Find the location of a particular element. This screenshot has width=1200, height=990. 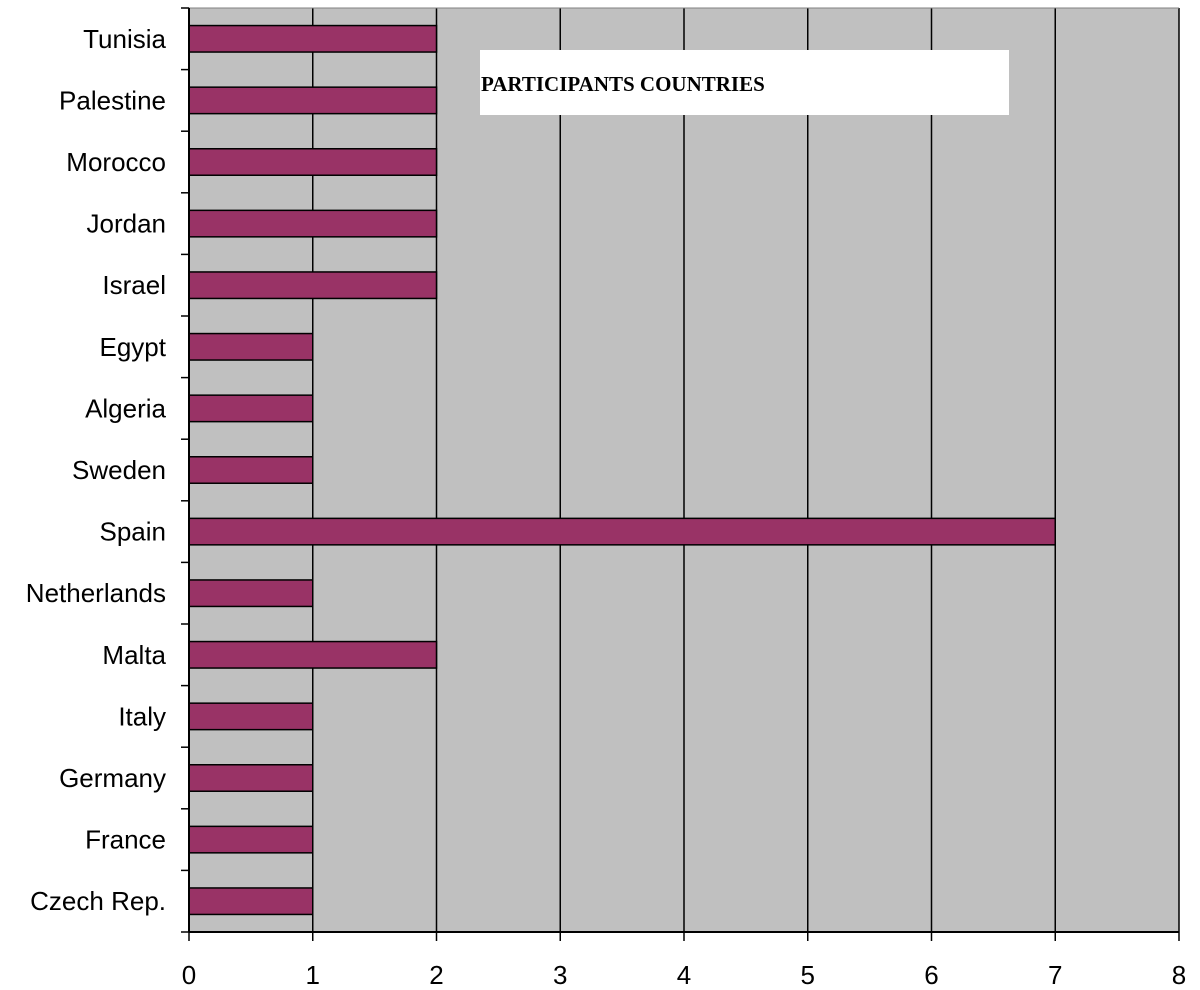

category-label: Germany is located at coordinates (112, 778).